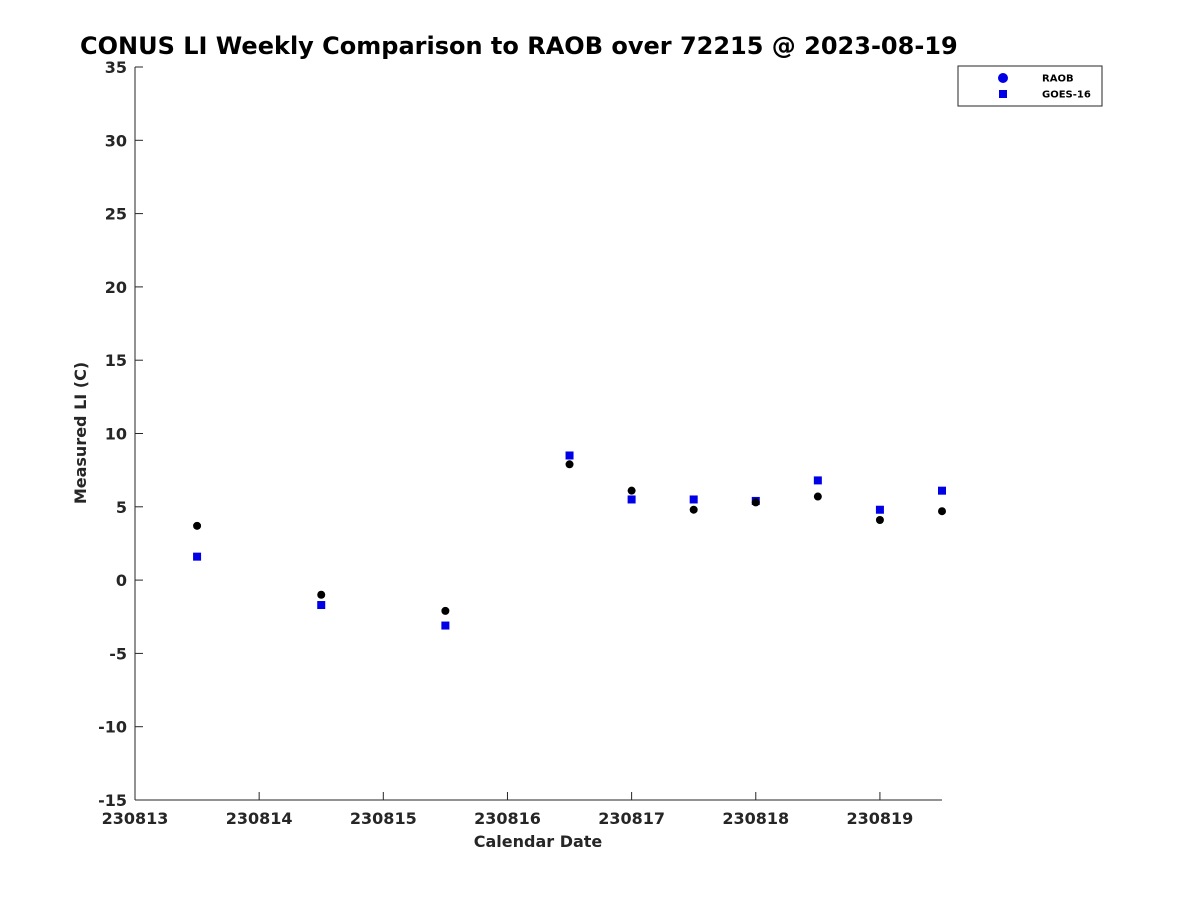  I want to click on y-tick-label: -15, so click(112, 800).